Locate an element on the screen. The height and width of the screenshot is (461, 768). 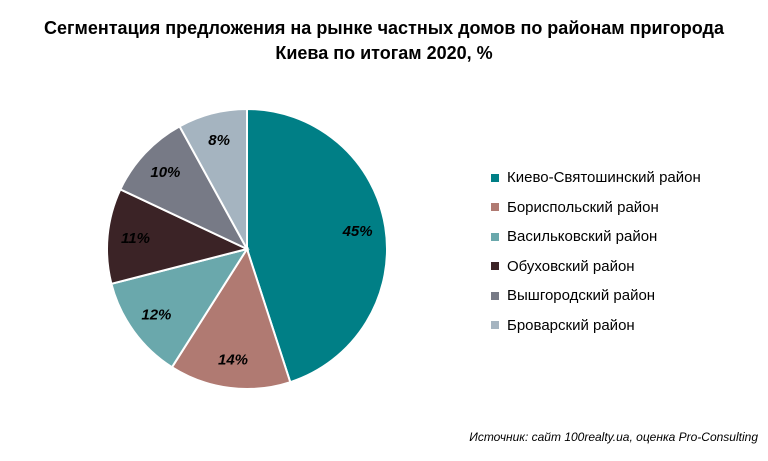
legend-item-kyiv-sviatoshynskyi: Киево-Святошинский район is located at coordinates (626, 178).